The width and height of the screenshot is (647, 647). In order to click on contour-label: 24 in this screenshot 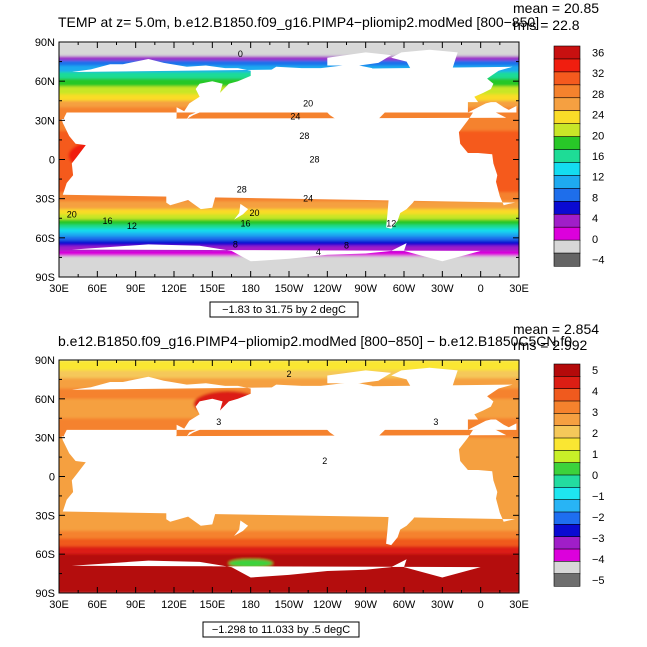, I will do `click(308, 199)`.